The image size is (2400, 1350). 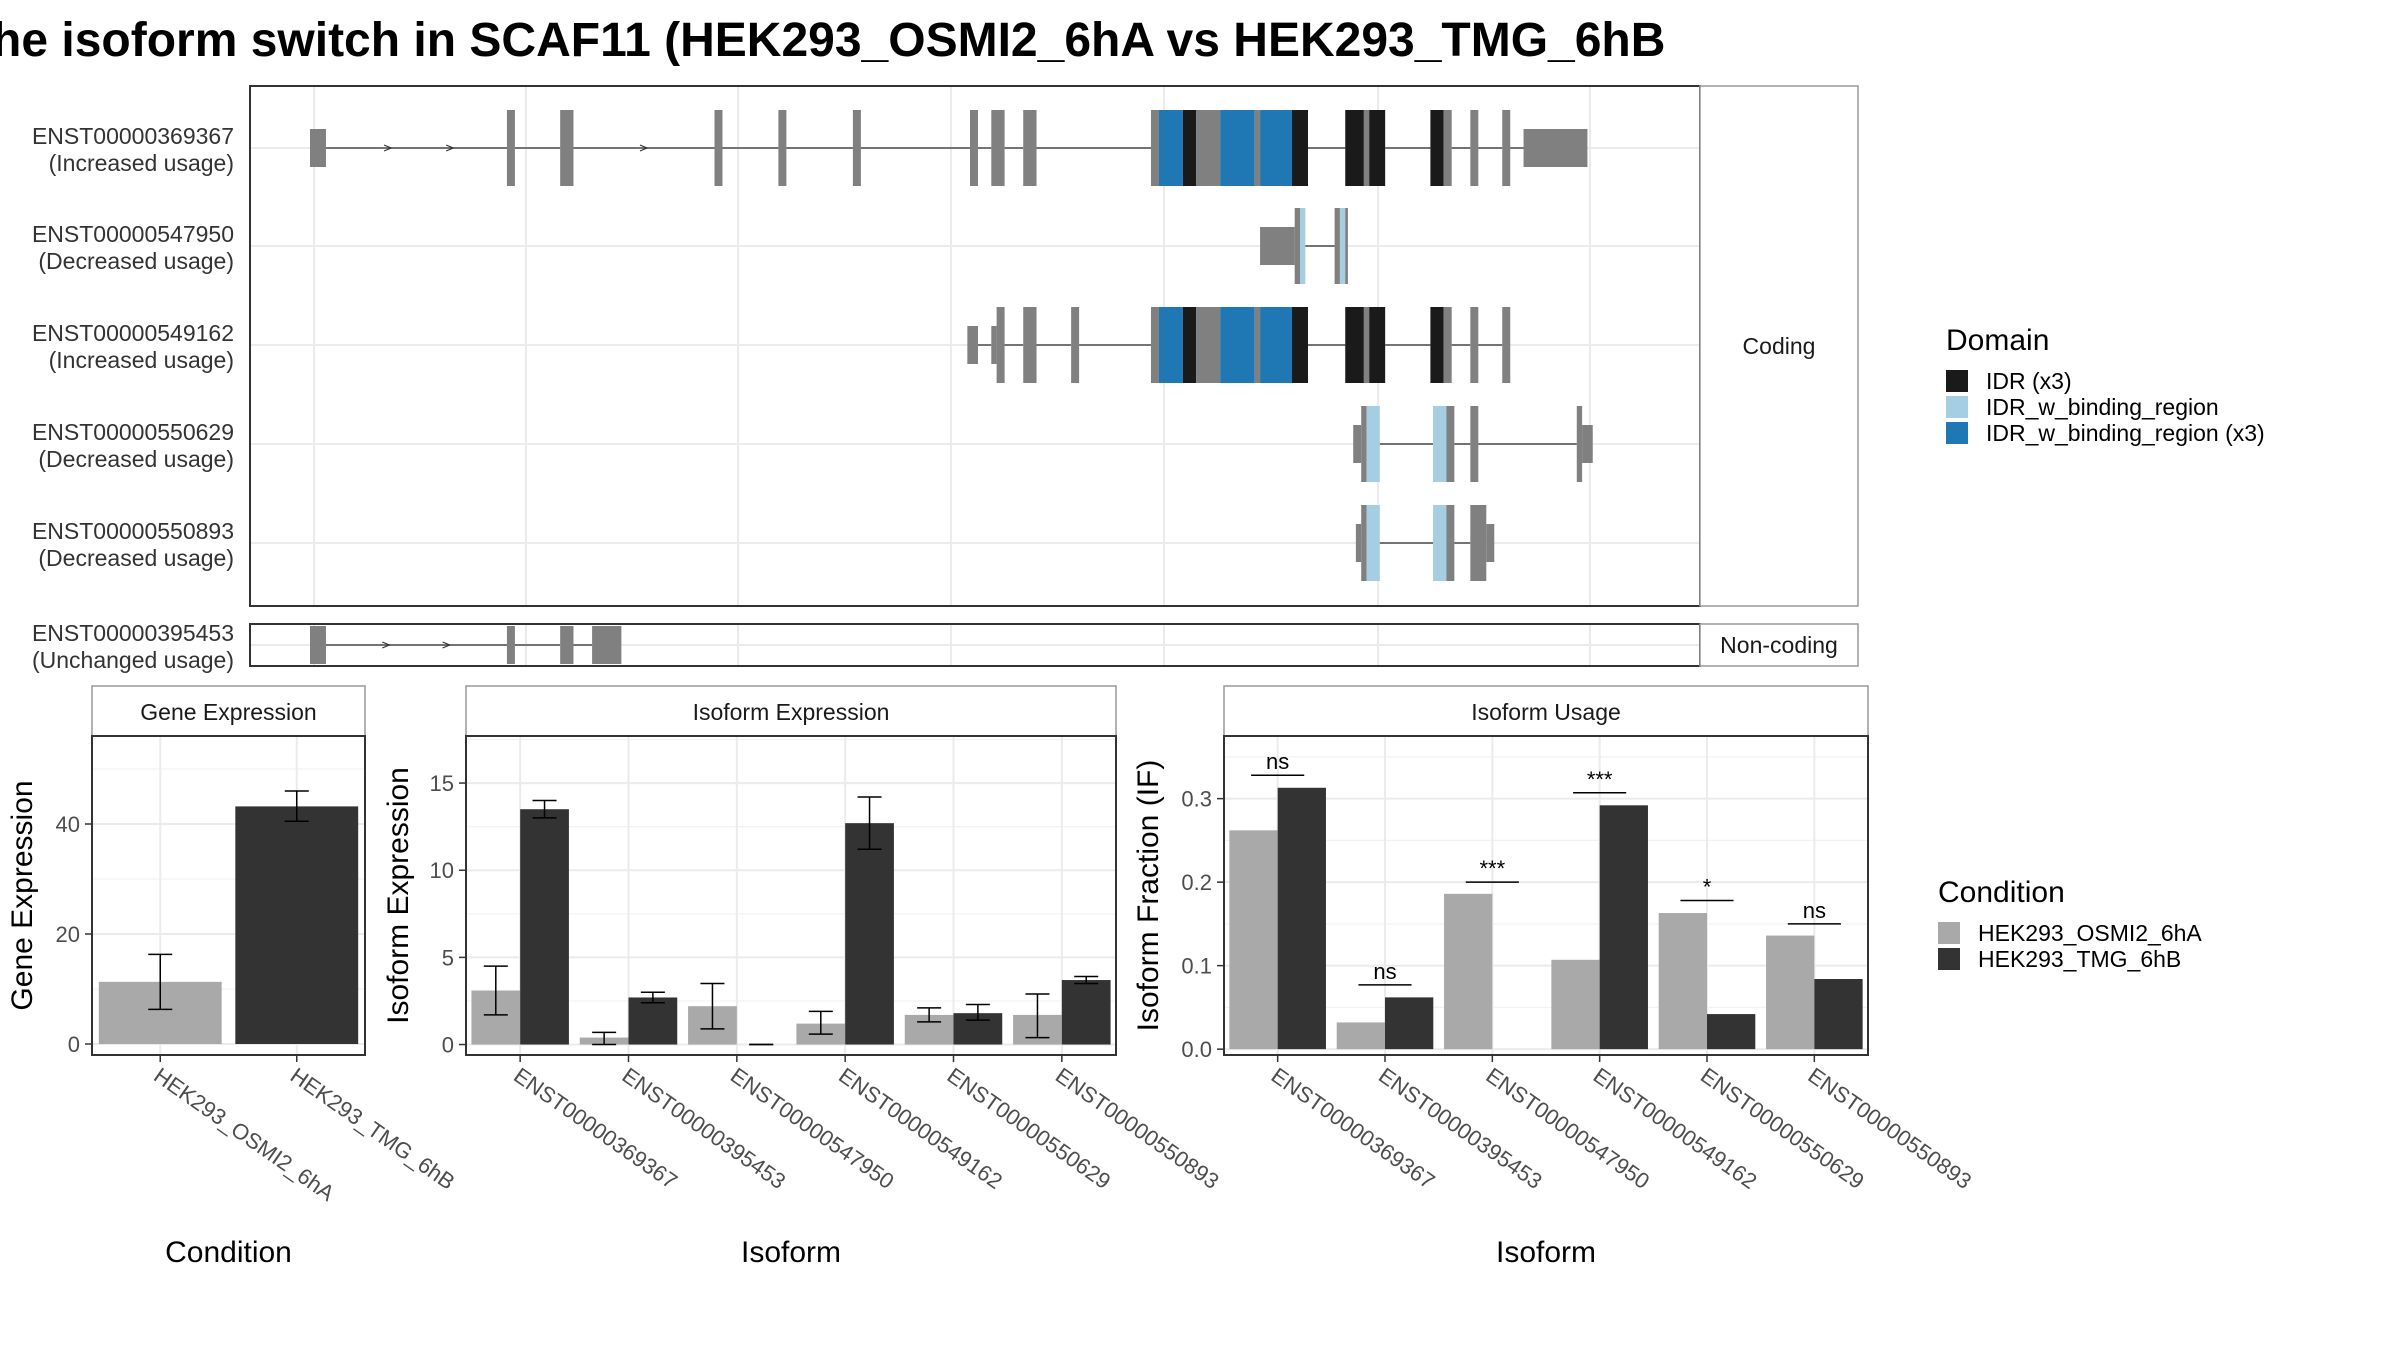 What do you see at coordinates (1196, 799) in the screenshot?
I see `y-tick-label: 0.3` at bounding box center [1196, 799].